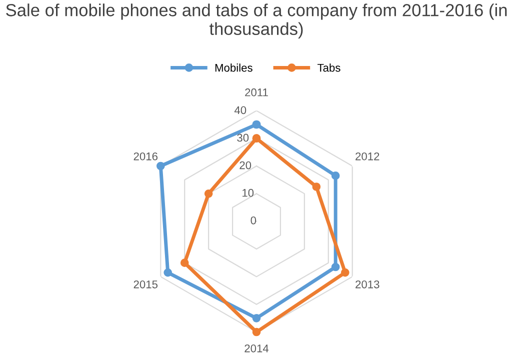 This screenshot has height=357, width=513. What do you see at coordinates (368, 156) in the screenshot?
I see `spoke-label: 2012` at bounding box center [368, 156].